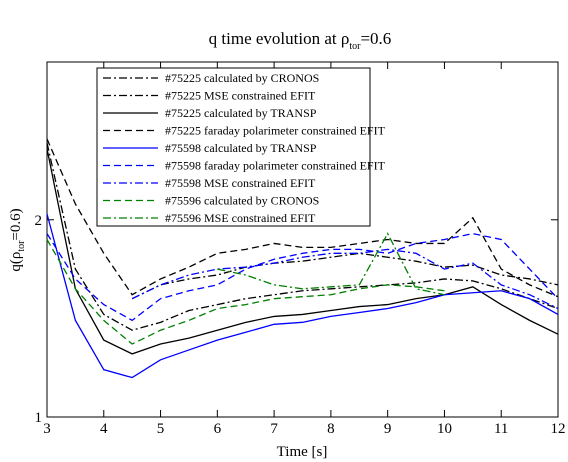 The height and width of the screenshot is (462, 568). I want to click on x-tick-label: 11, so click(501, 429).